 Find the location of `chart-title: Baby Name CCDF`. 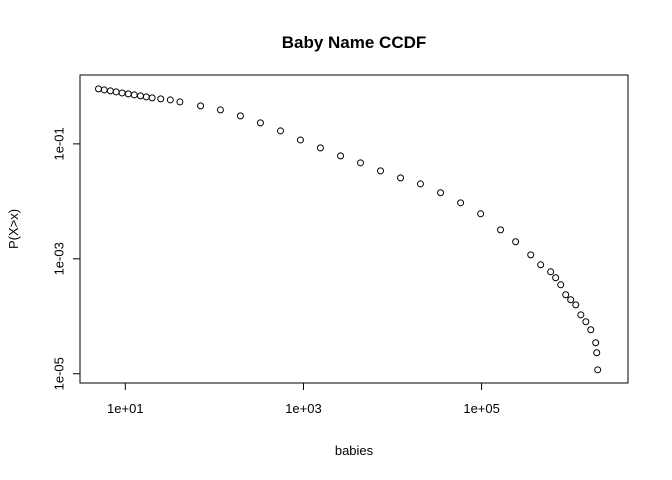

chart-title: Baby Name CCDF is located at coordinates (354, 42).